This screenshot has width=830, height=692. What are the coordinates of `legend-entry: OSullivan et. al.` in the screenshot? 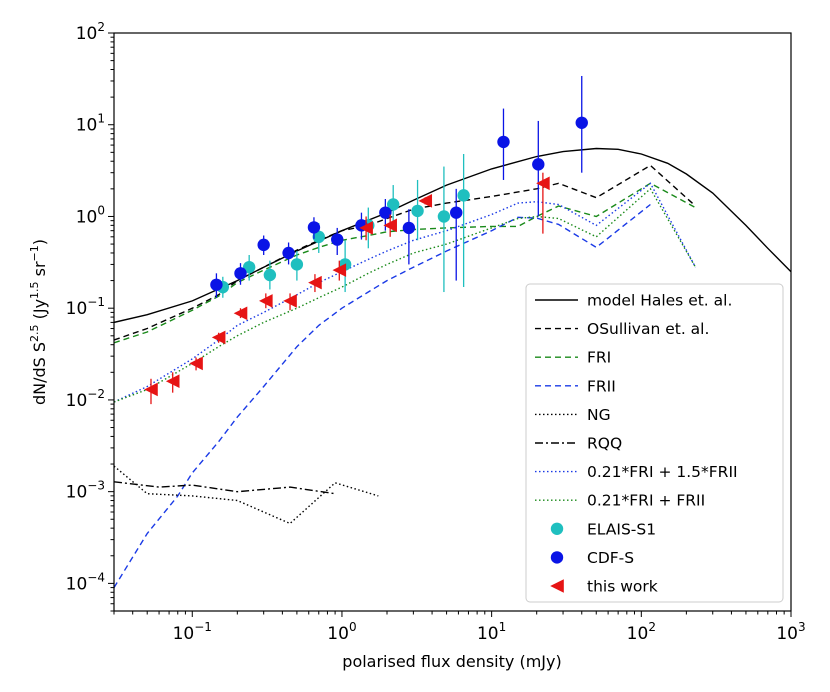 It's located at (622, 329).